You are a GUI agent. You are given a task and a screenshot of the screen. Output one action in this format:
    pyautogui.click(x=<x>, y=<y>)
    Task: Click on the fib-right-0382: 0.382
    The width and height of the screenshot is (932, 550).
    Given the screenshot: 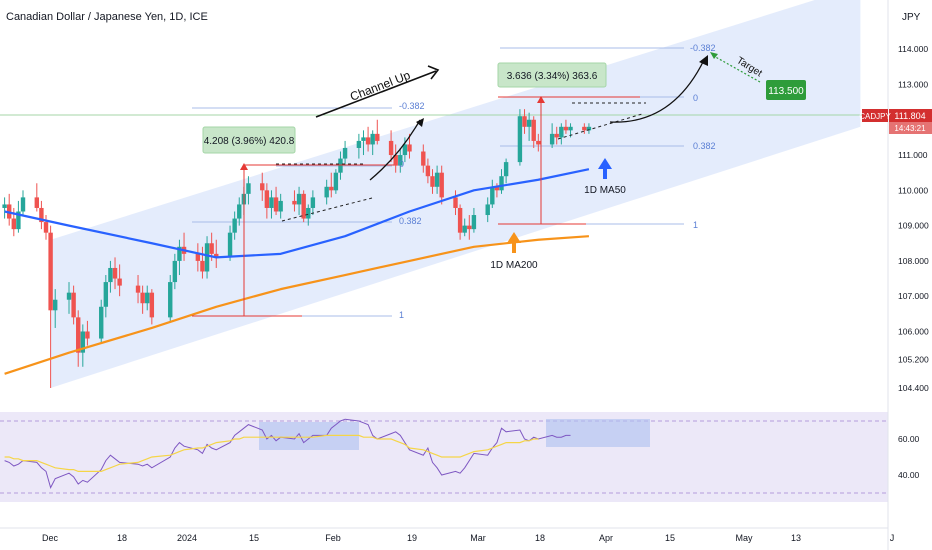 What is the action you would take?
    pyautogui.click(x=704, y=146)
    